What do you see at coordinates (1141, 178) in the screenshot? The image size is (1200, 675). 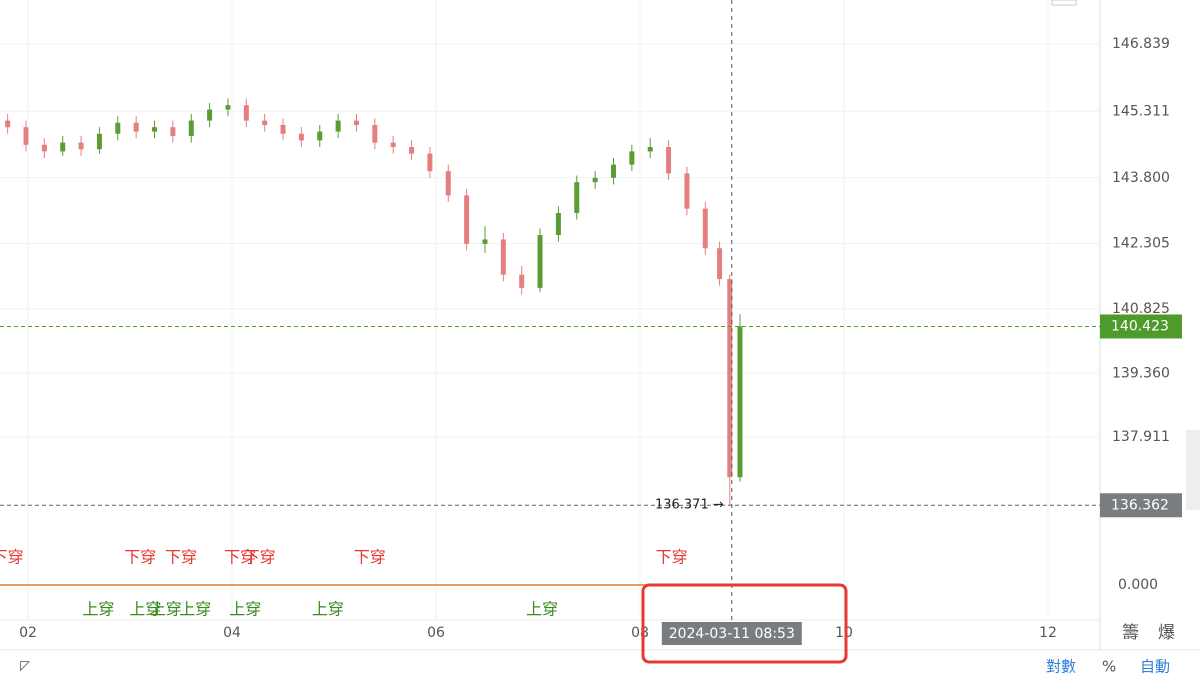 I see `y-tick-label: 143.800` at bounding box center [1141, 178].